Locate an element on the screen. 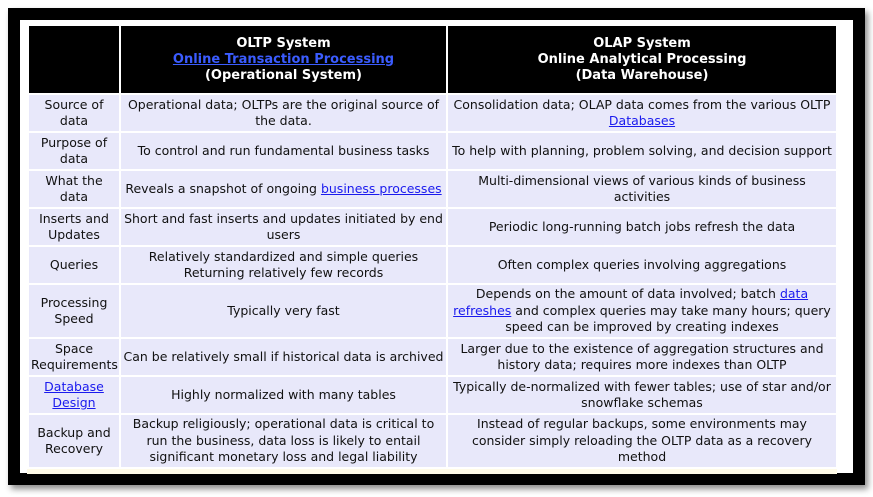 The width and height of the screenshot is (873, 497). oltp-link: Online Transaction Processing is located at coordinates (283, 59).